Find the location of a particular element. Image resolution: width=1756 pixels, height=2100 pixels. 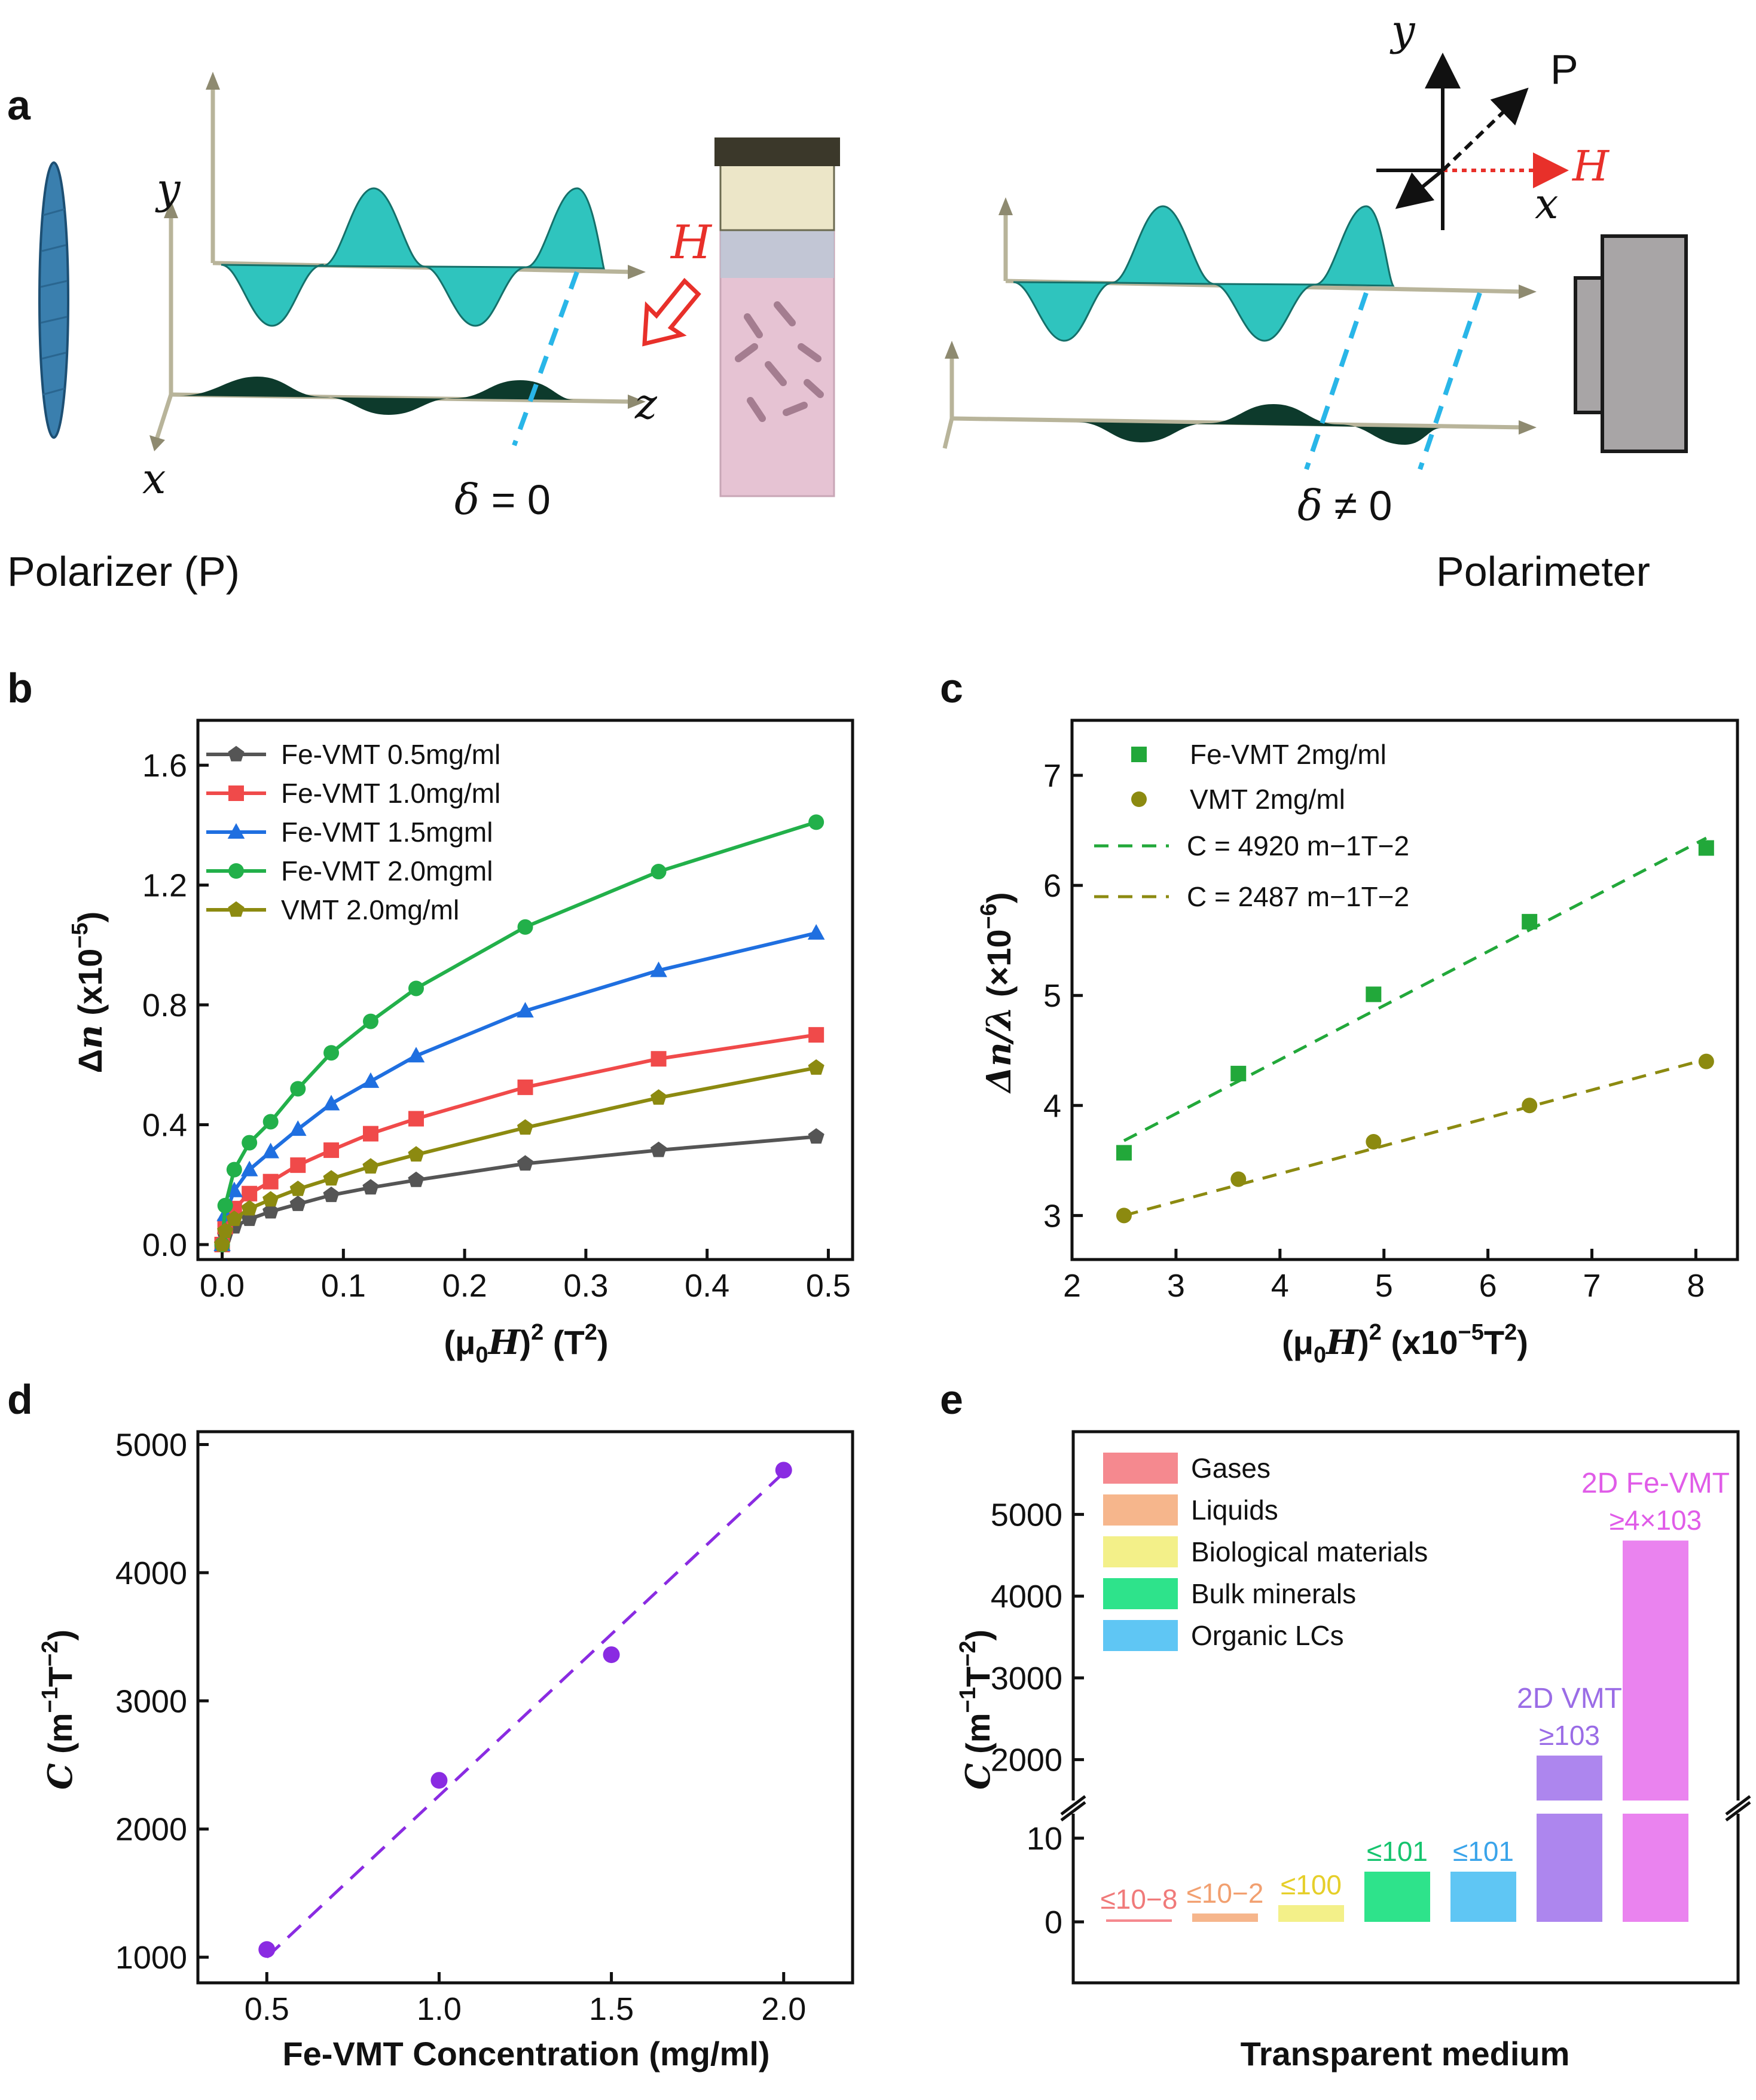

legend-fit-label: C = 2487 m−1T−2 is located at coordinates (1298, 896).